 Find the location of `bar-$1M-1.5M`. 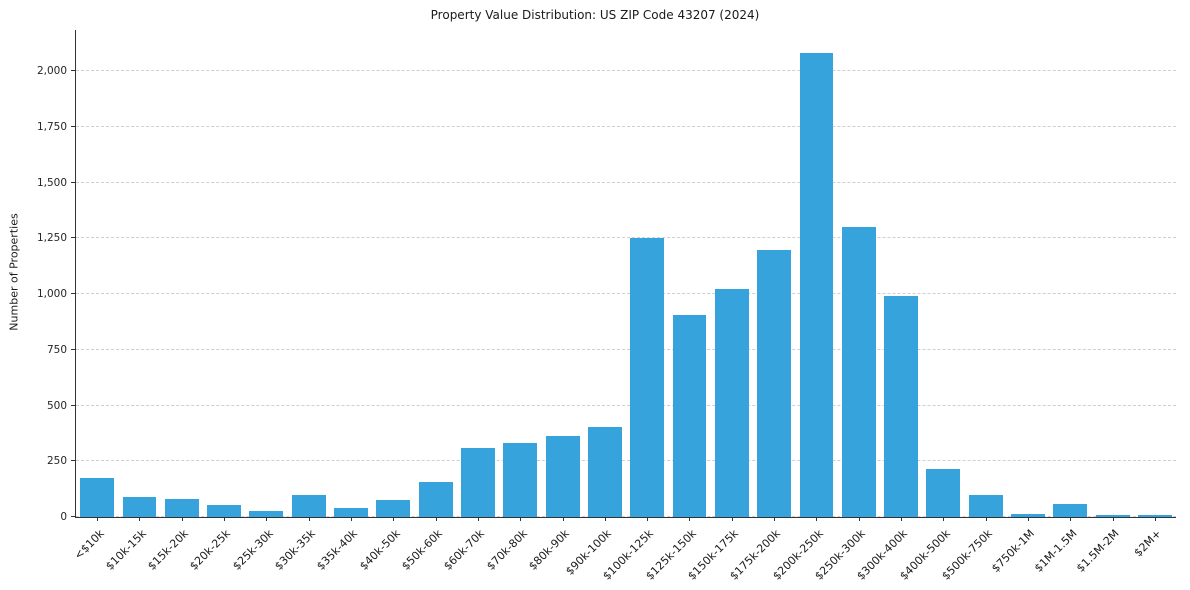

bar-$1M-1.5M is located at coordinates (1070, 510).